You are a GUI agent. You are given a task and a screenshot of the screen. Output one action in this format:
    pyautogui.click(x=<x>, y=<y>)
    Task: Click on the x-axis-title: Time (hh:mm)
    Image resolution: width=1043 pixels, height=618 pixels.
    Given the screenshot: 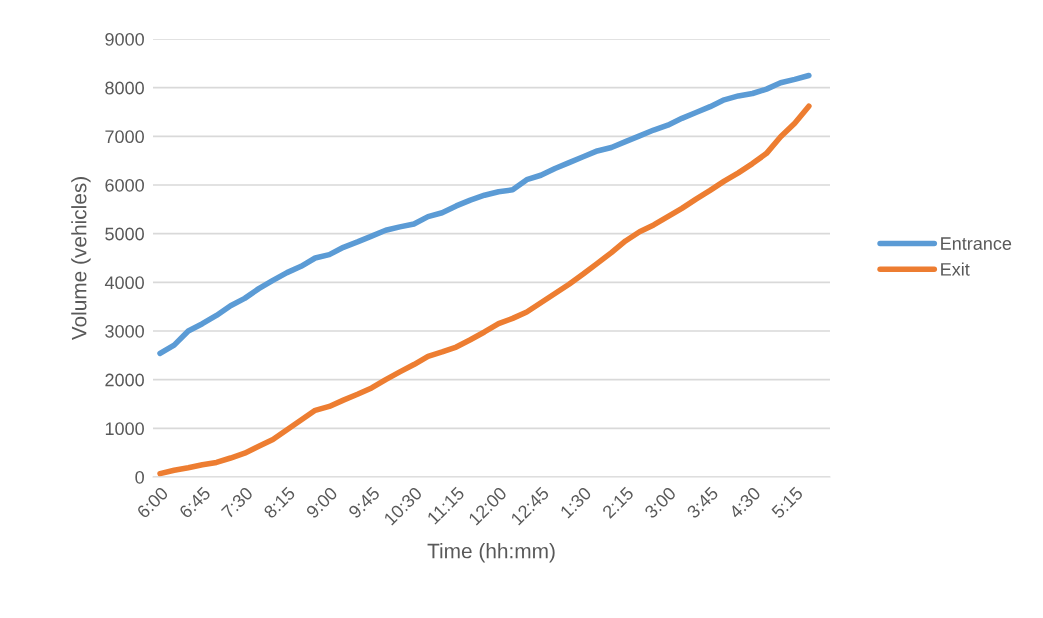 What is the action you would take?
    pyautogui.click(x=491, y=553)
    